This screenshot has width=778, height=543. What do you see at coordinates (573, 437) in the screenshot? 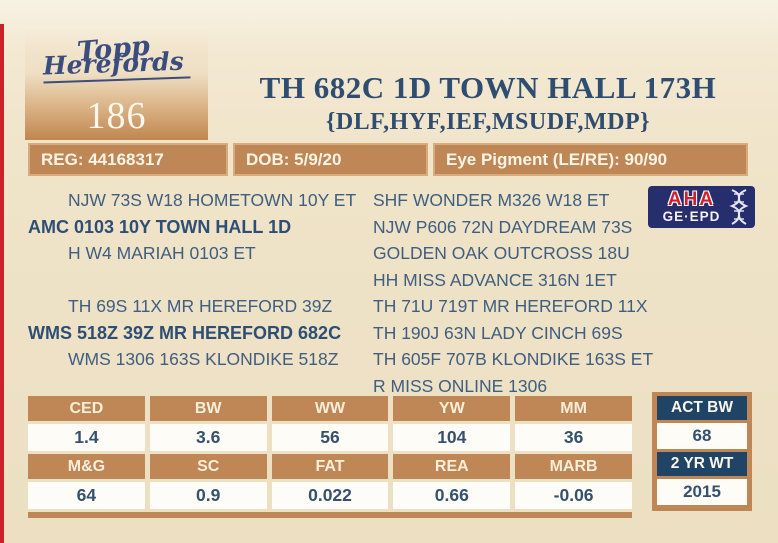
I see `epd-value-mm: 36` at bounding box center [573, 437].